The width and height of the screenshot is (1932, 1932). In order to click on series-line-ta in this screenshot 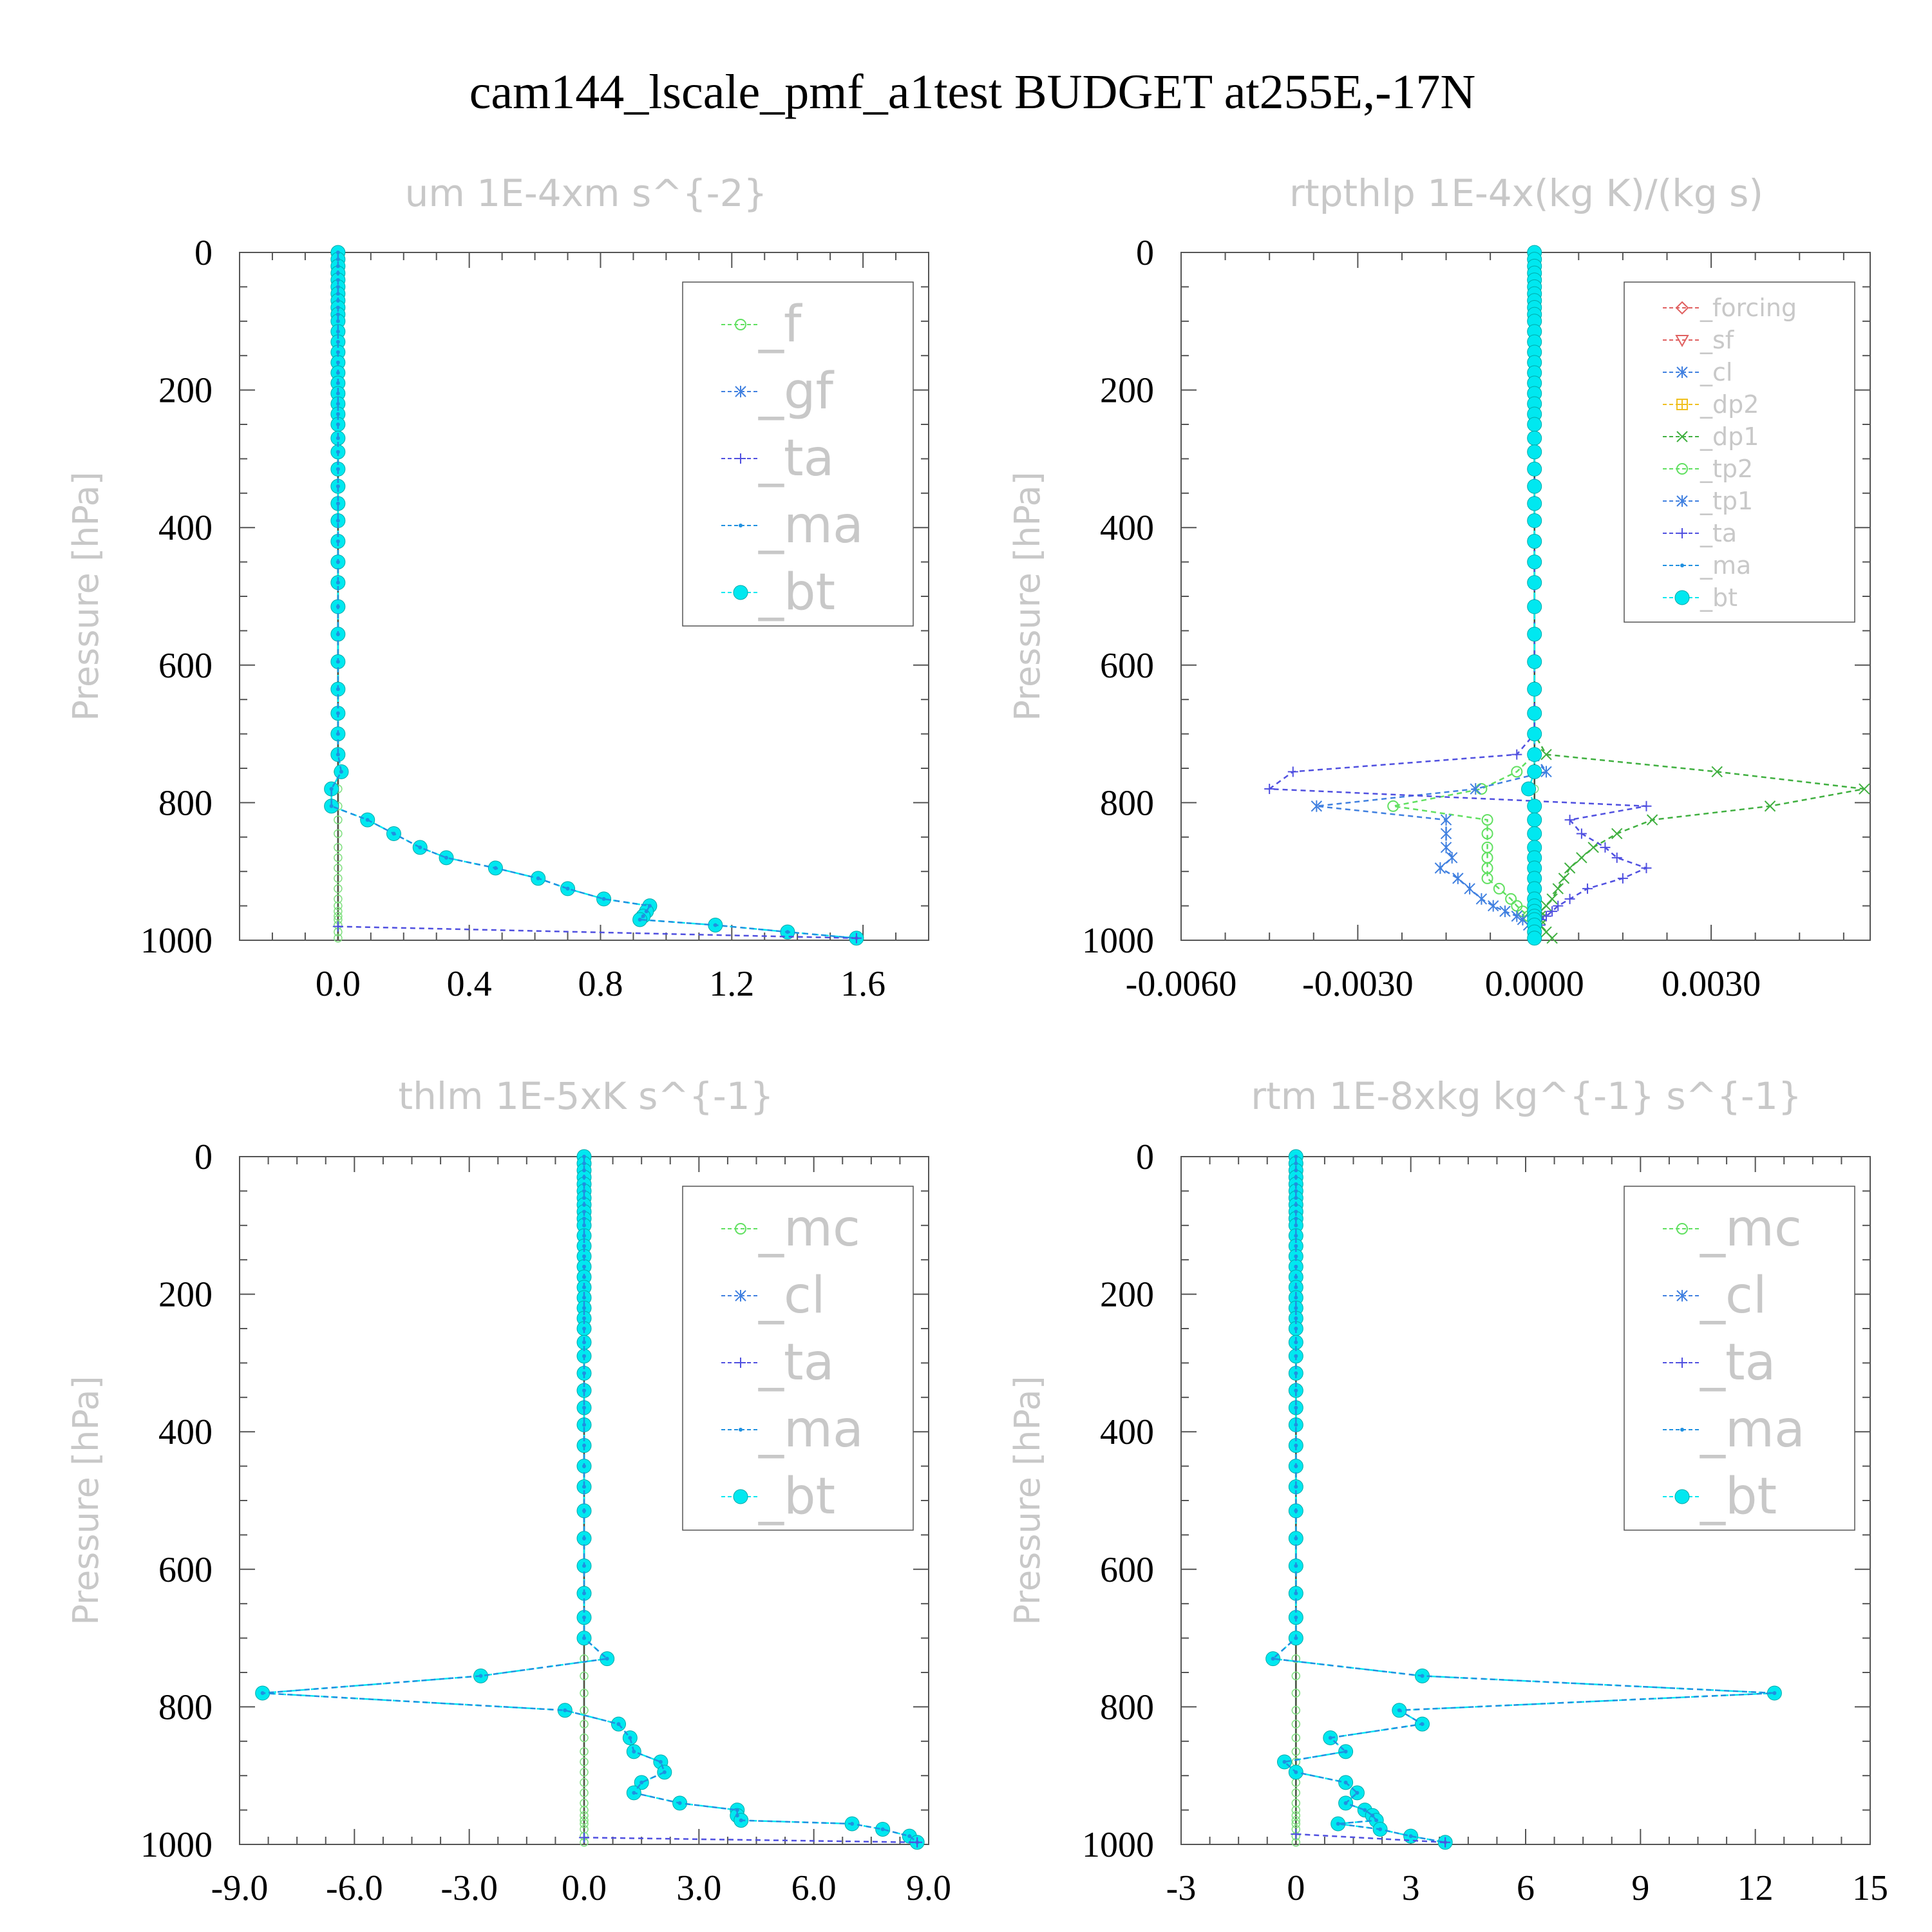, I will do `click(597, 933)`.